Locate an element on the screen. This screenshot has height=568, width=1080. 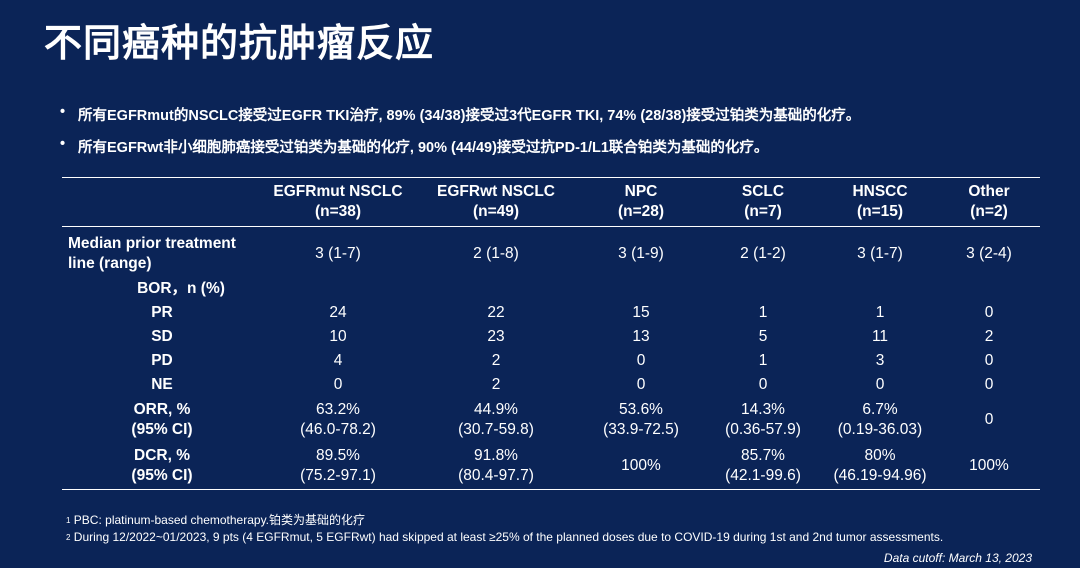
table-cell: 5 is located at coordinates (763, 336).